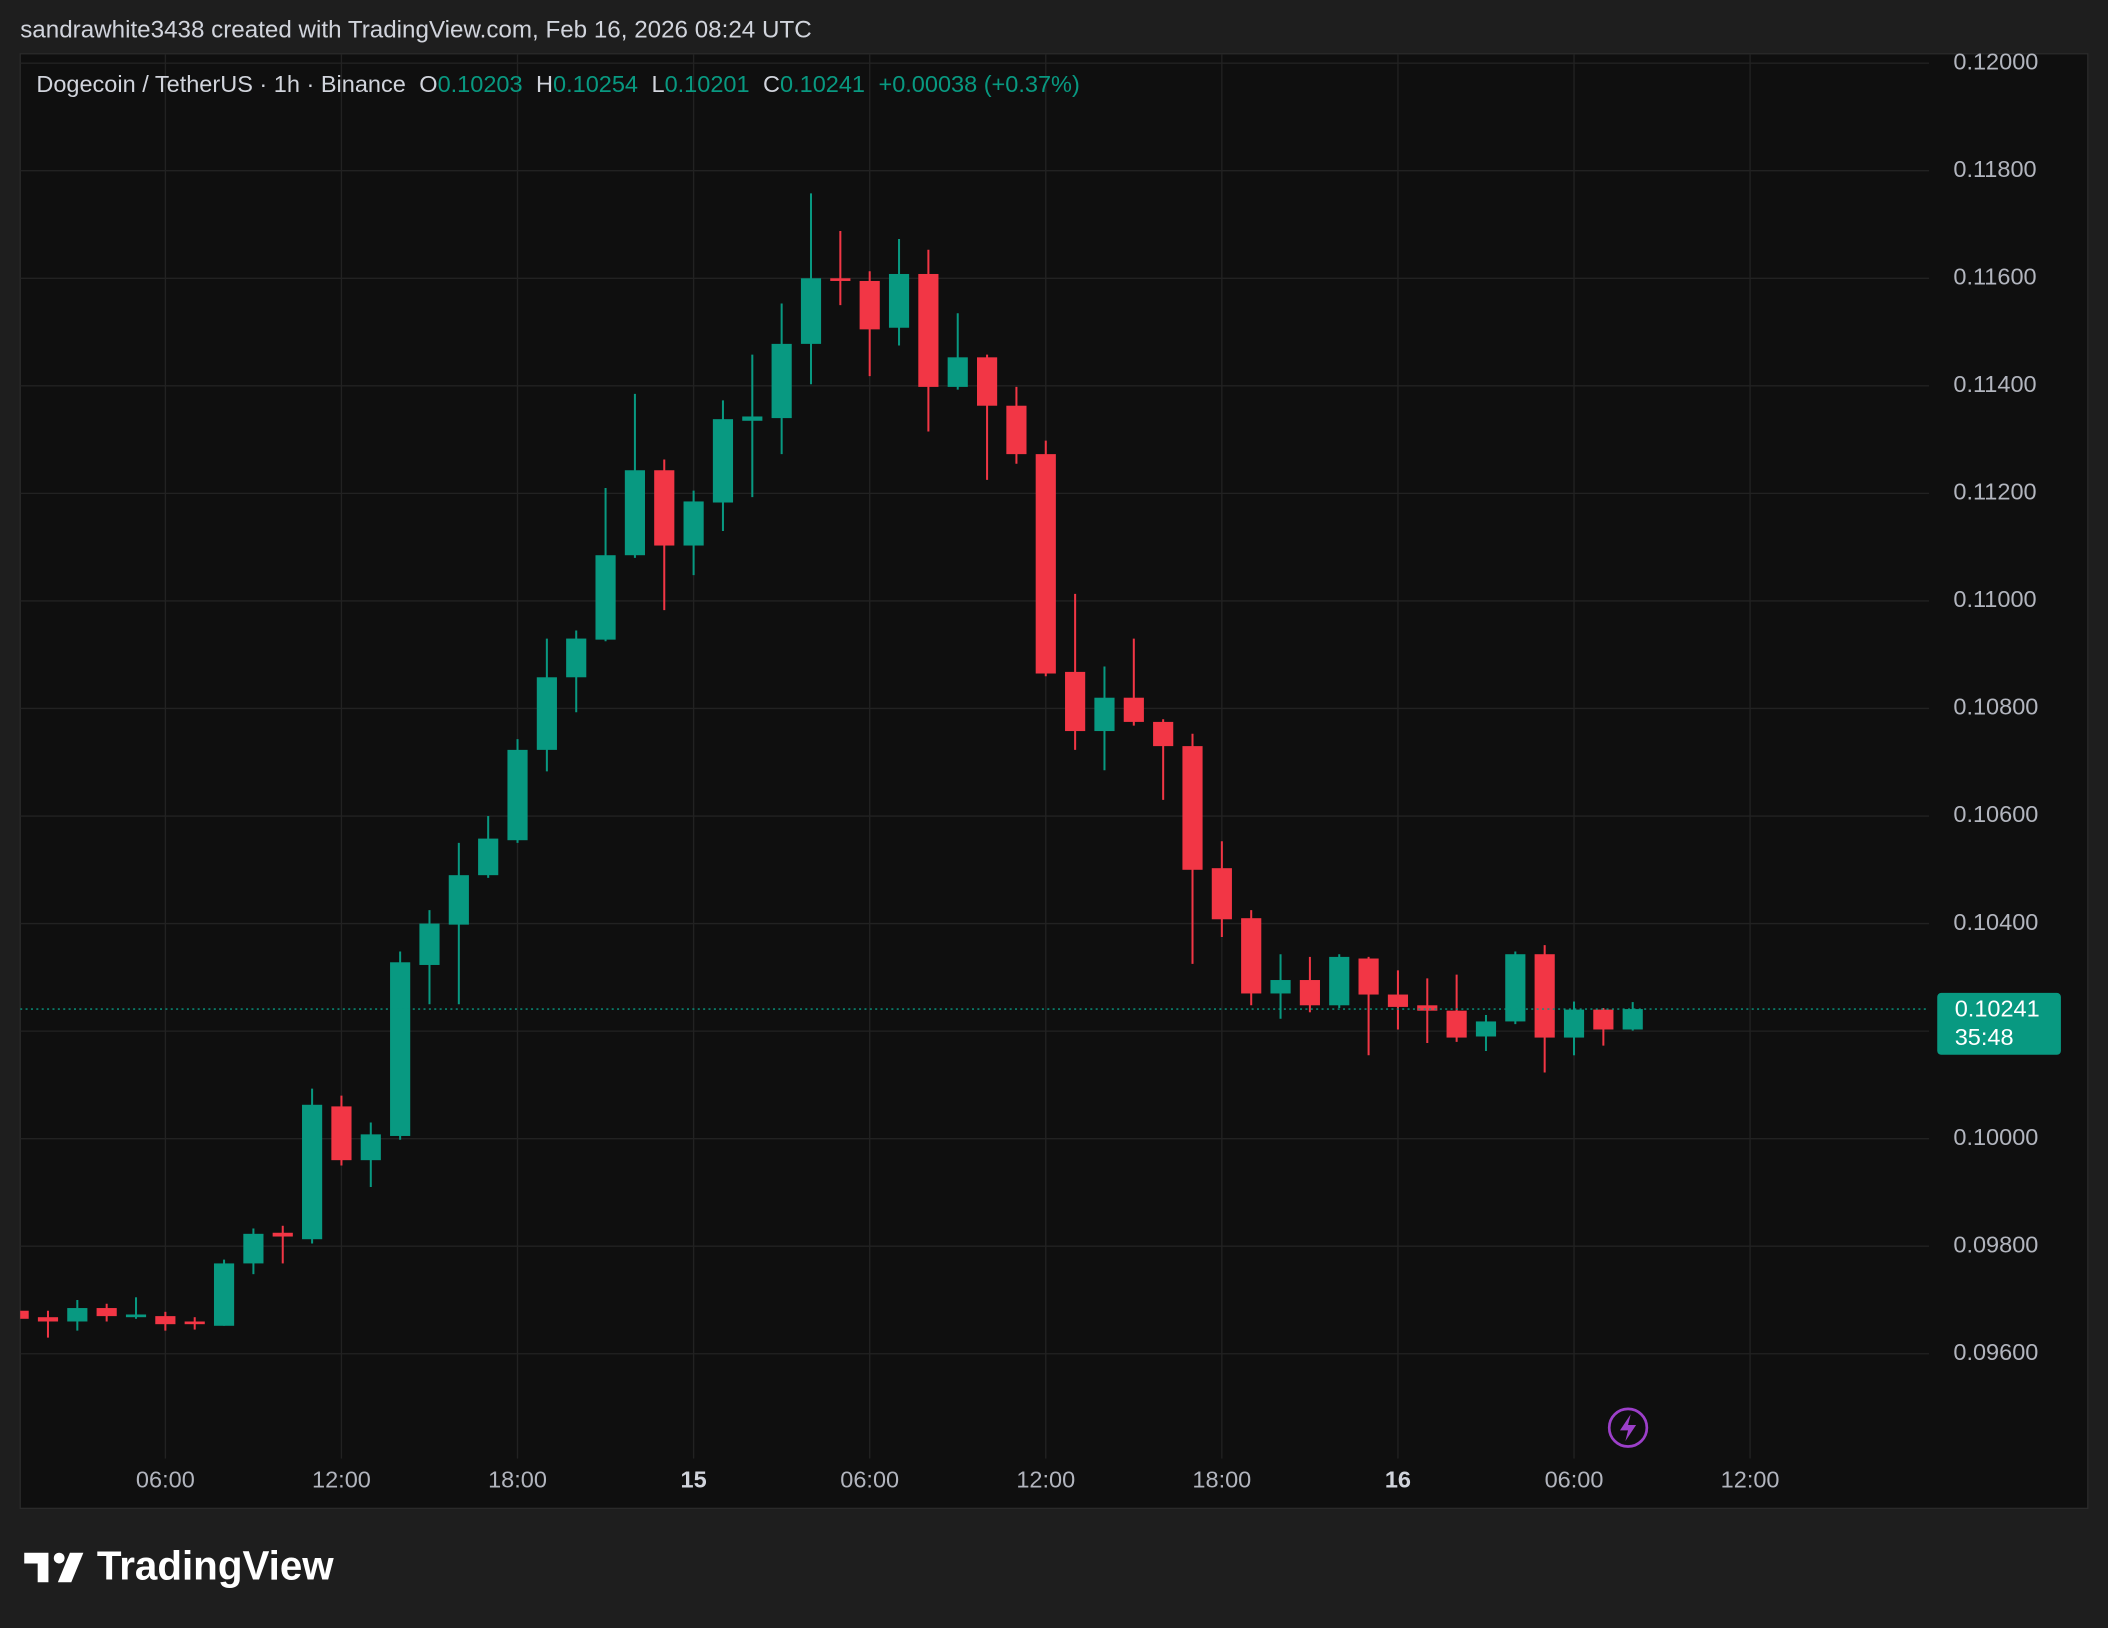 Image resolution: width=2108 pixels, height=1628 pixels. Describe the element at coordinates (1995, 1244) in the screenshot. I see `y-tick-label: 0.09800` at that location.